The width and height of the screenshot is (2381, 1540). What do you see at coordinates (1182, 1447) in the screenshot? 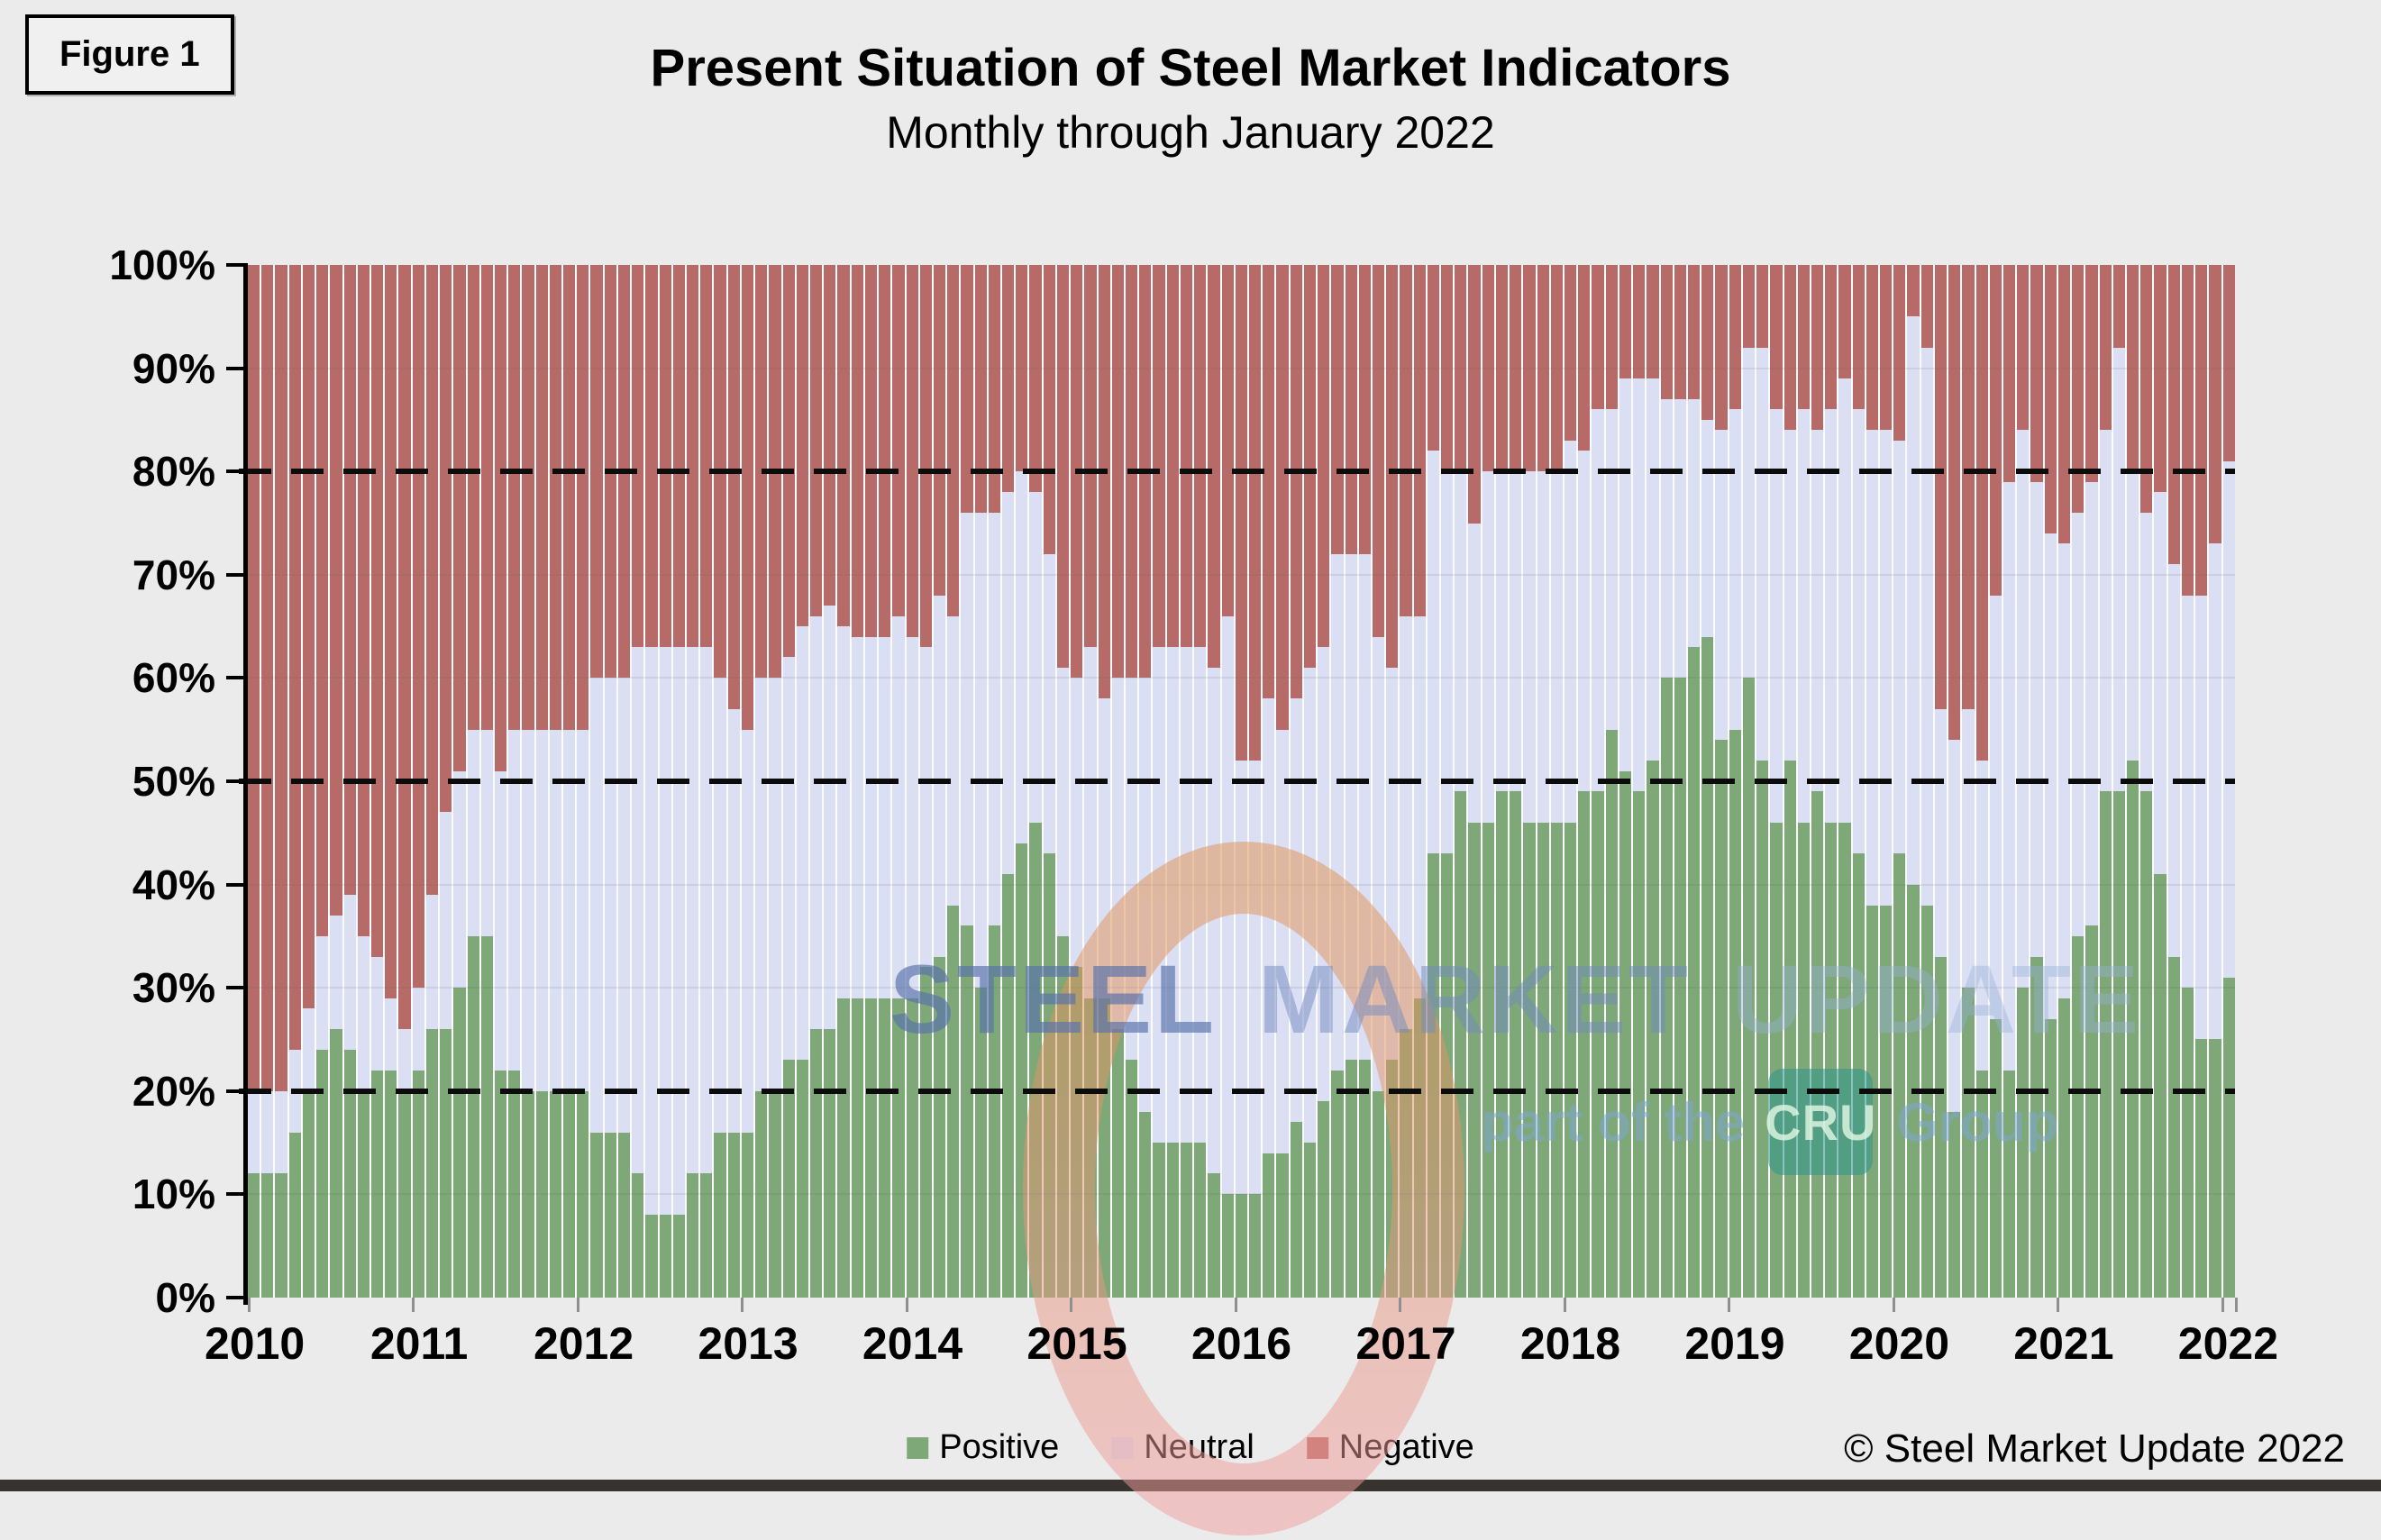
I see `legend-item-neutral: Neutral` at bounding box center [1182, 1447].